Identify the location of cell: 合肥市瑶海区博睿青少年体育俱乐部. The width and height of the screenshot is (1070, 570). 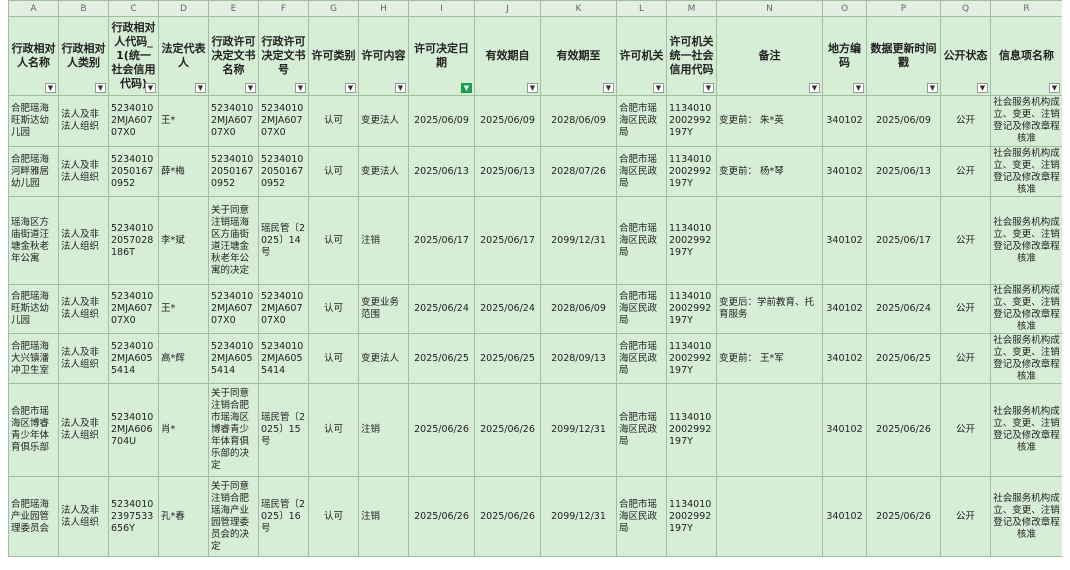
(33, 430).